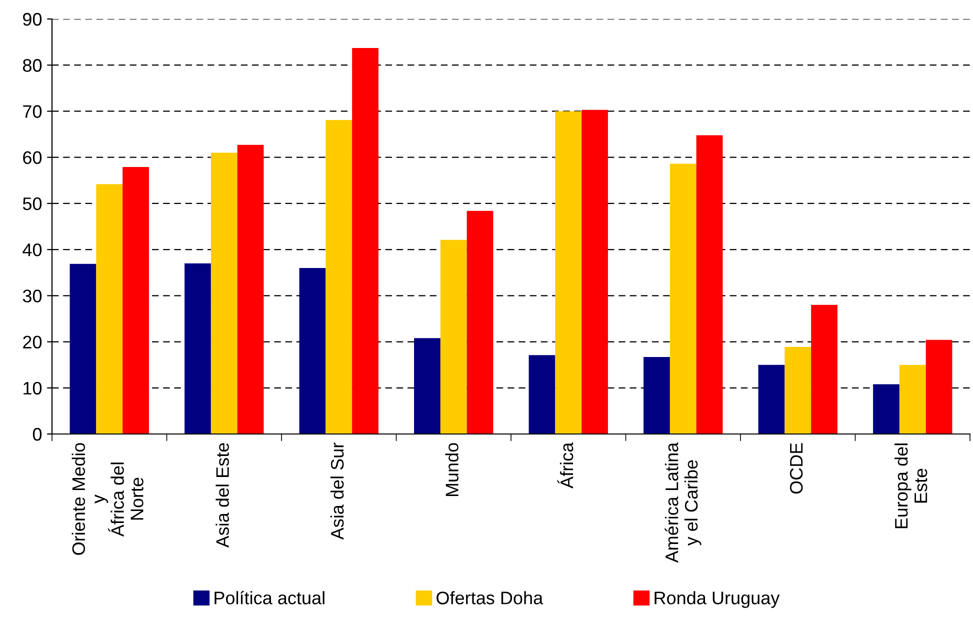 Image resolution: width=973 pixels, height=618 pixels. What do you see at coordinates (717, 599) in the screenshot?
I see `legend-label: Ronda Uruguay` at bounding box center [717, 599].